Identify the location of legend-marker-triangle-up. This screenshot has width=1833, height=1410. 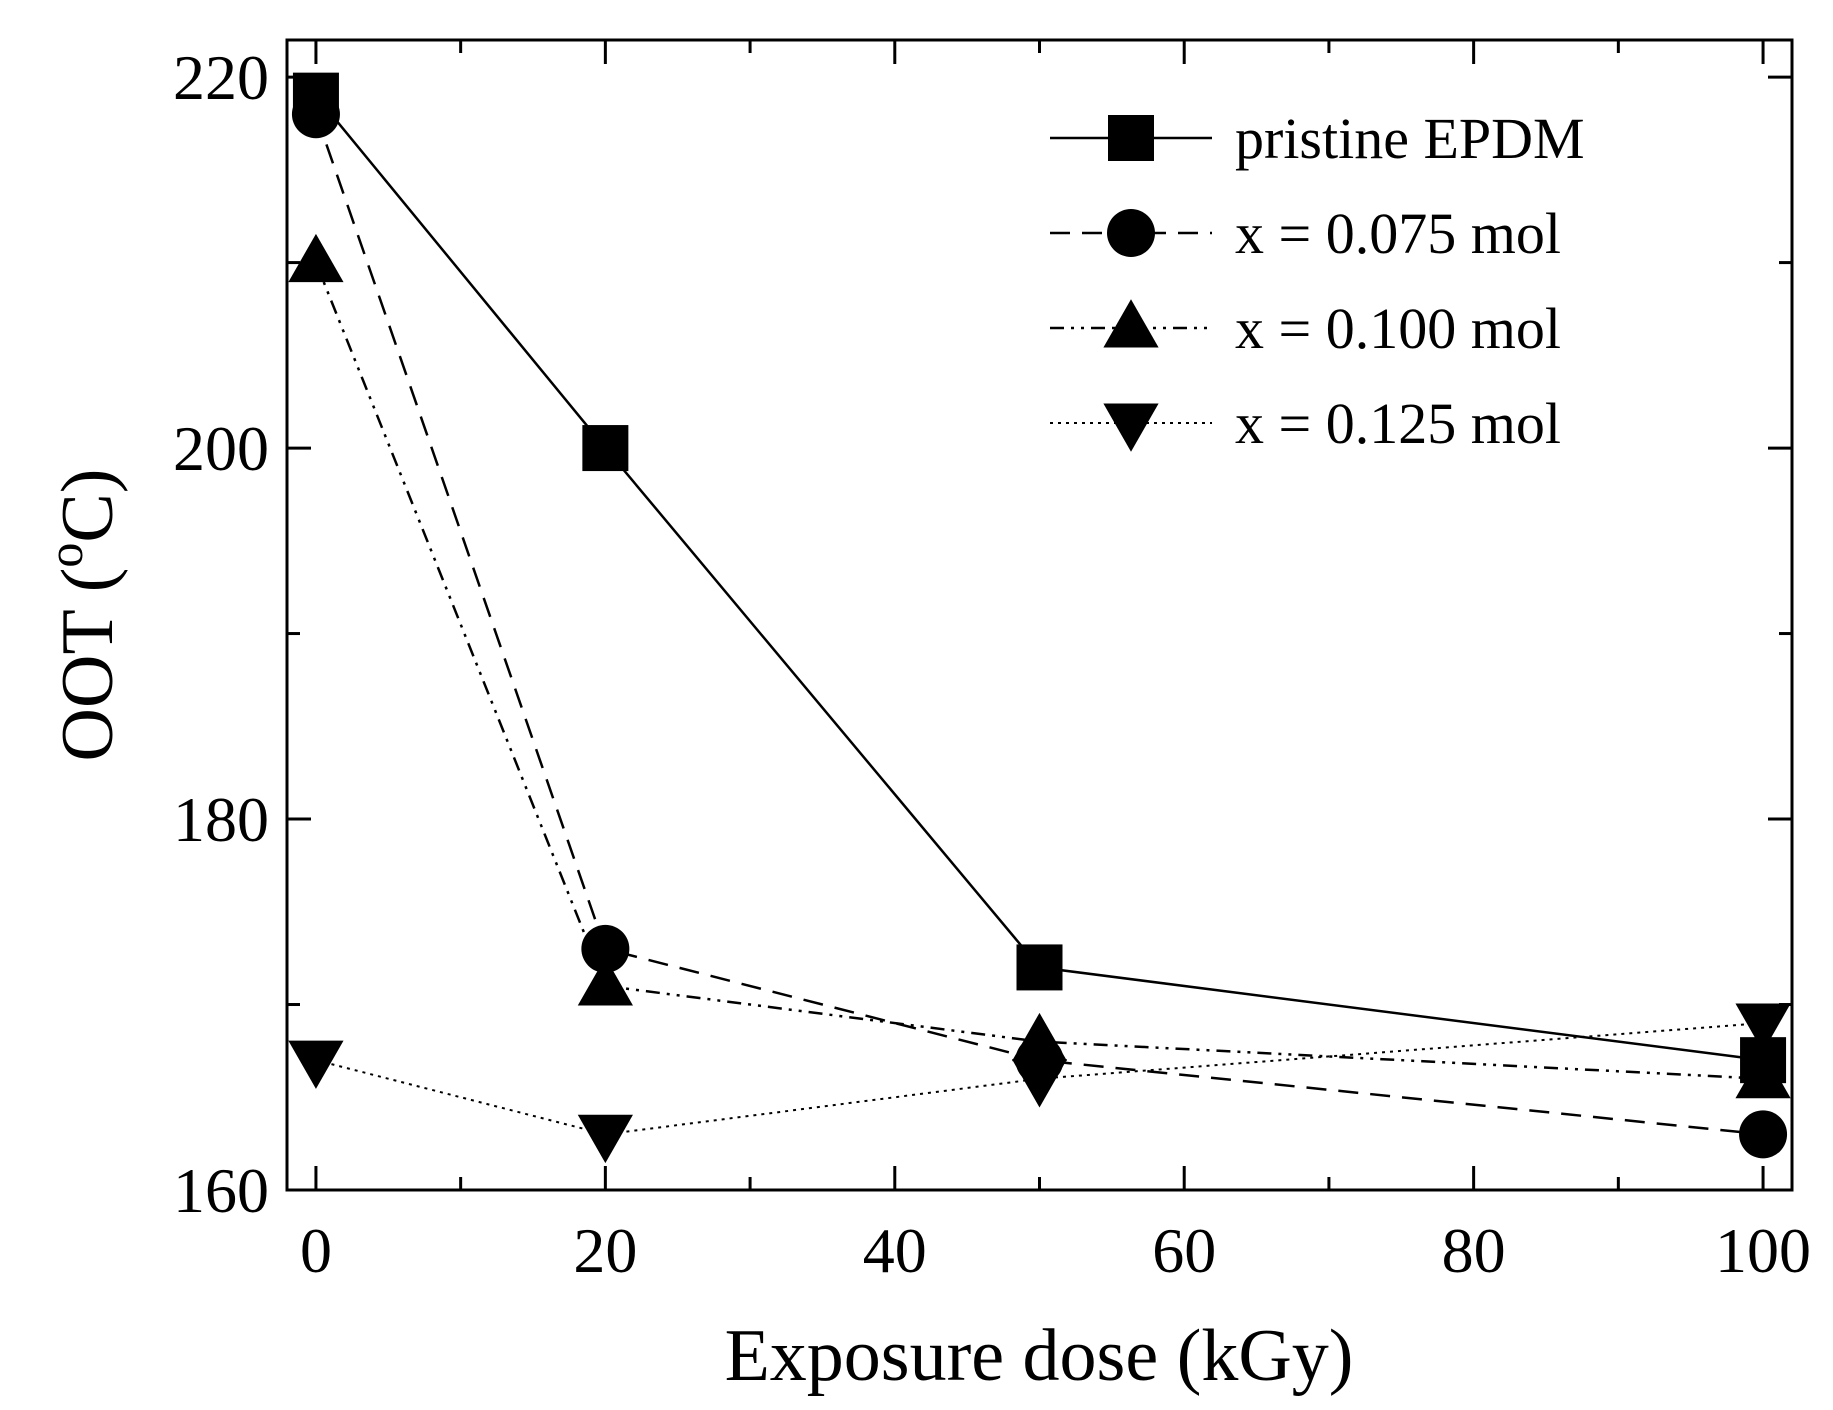
(1131, 323).